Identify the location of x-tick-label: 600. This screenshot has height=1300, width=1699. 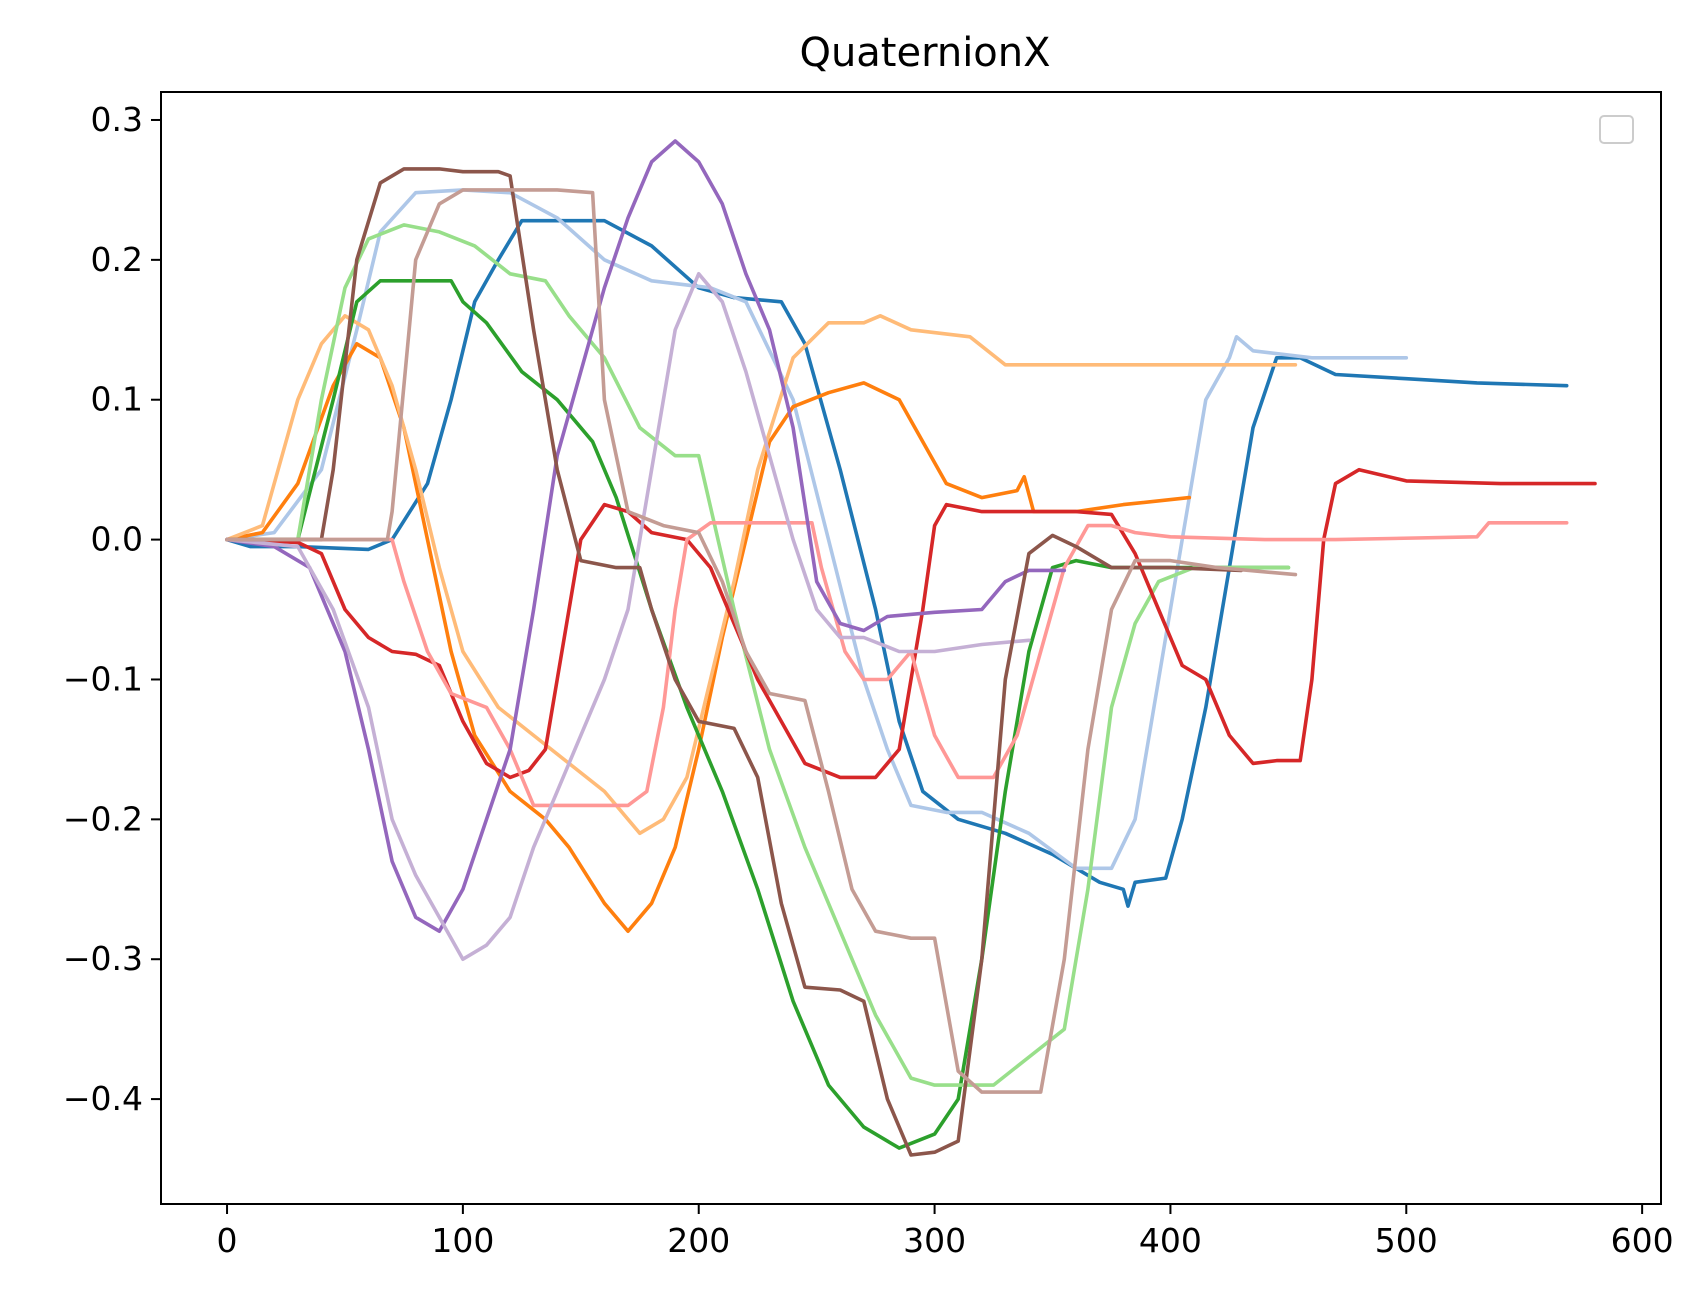
(1642, 1240).